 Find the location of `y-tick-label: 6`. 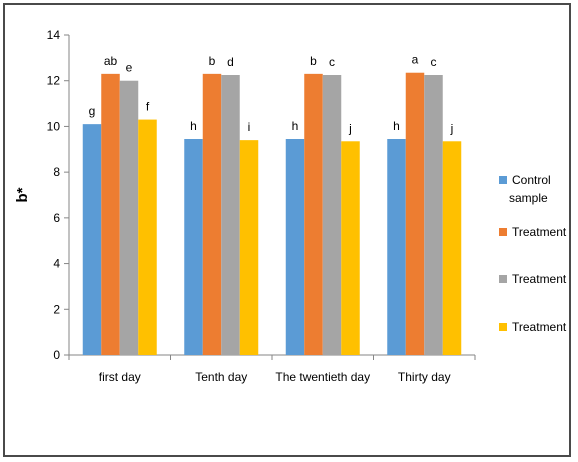

y-tick-label: 6 is located at coordinates (56, 218).